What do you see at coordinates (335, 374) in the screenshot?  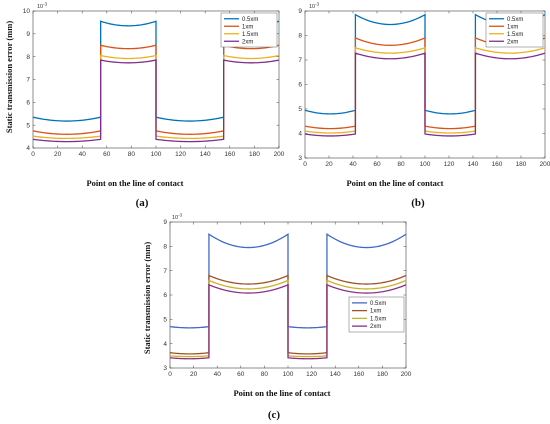 I see `panel-c-xtick-label-7: 140` at bounding box center [335, 374].